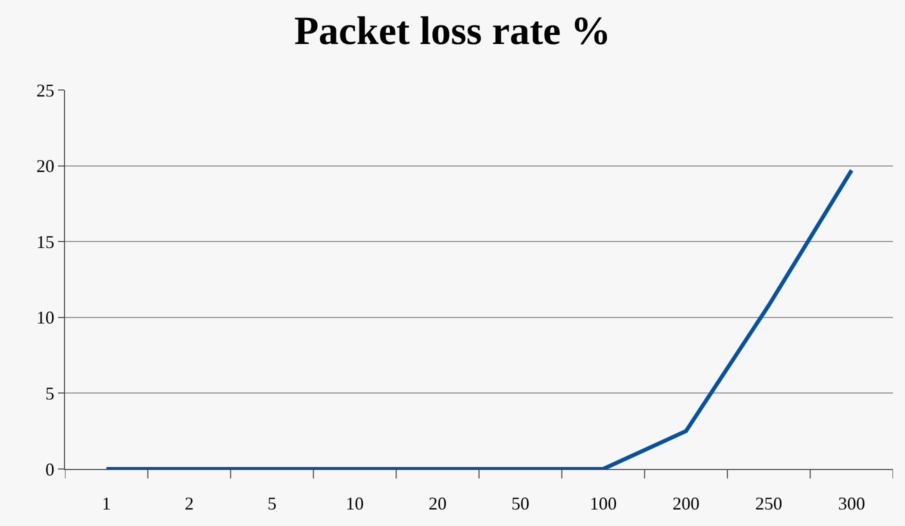  Describe the element at coordinates (603, 504) in the screenshot. I see `x-tick-label: 100` at that location.